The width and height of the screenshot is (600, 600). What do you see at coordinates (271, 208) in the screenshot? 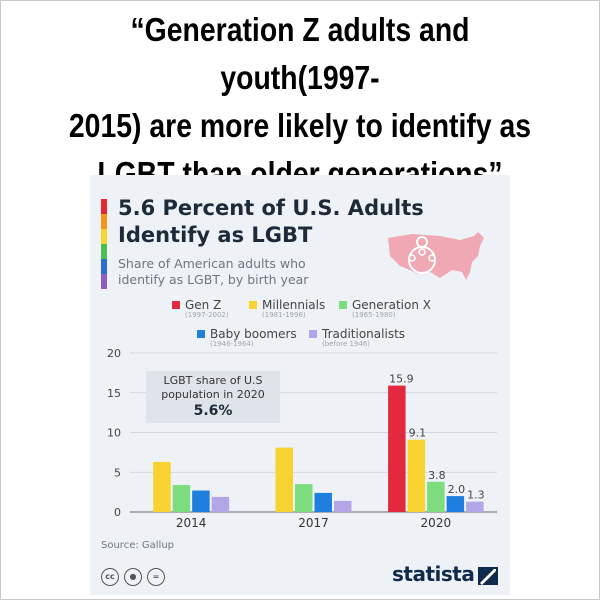
I see `chart-title-line-1: 5.6 Percent of U.S. Adults` at bounding box center [271, 208].